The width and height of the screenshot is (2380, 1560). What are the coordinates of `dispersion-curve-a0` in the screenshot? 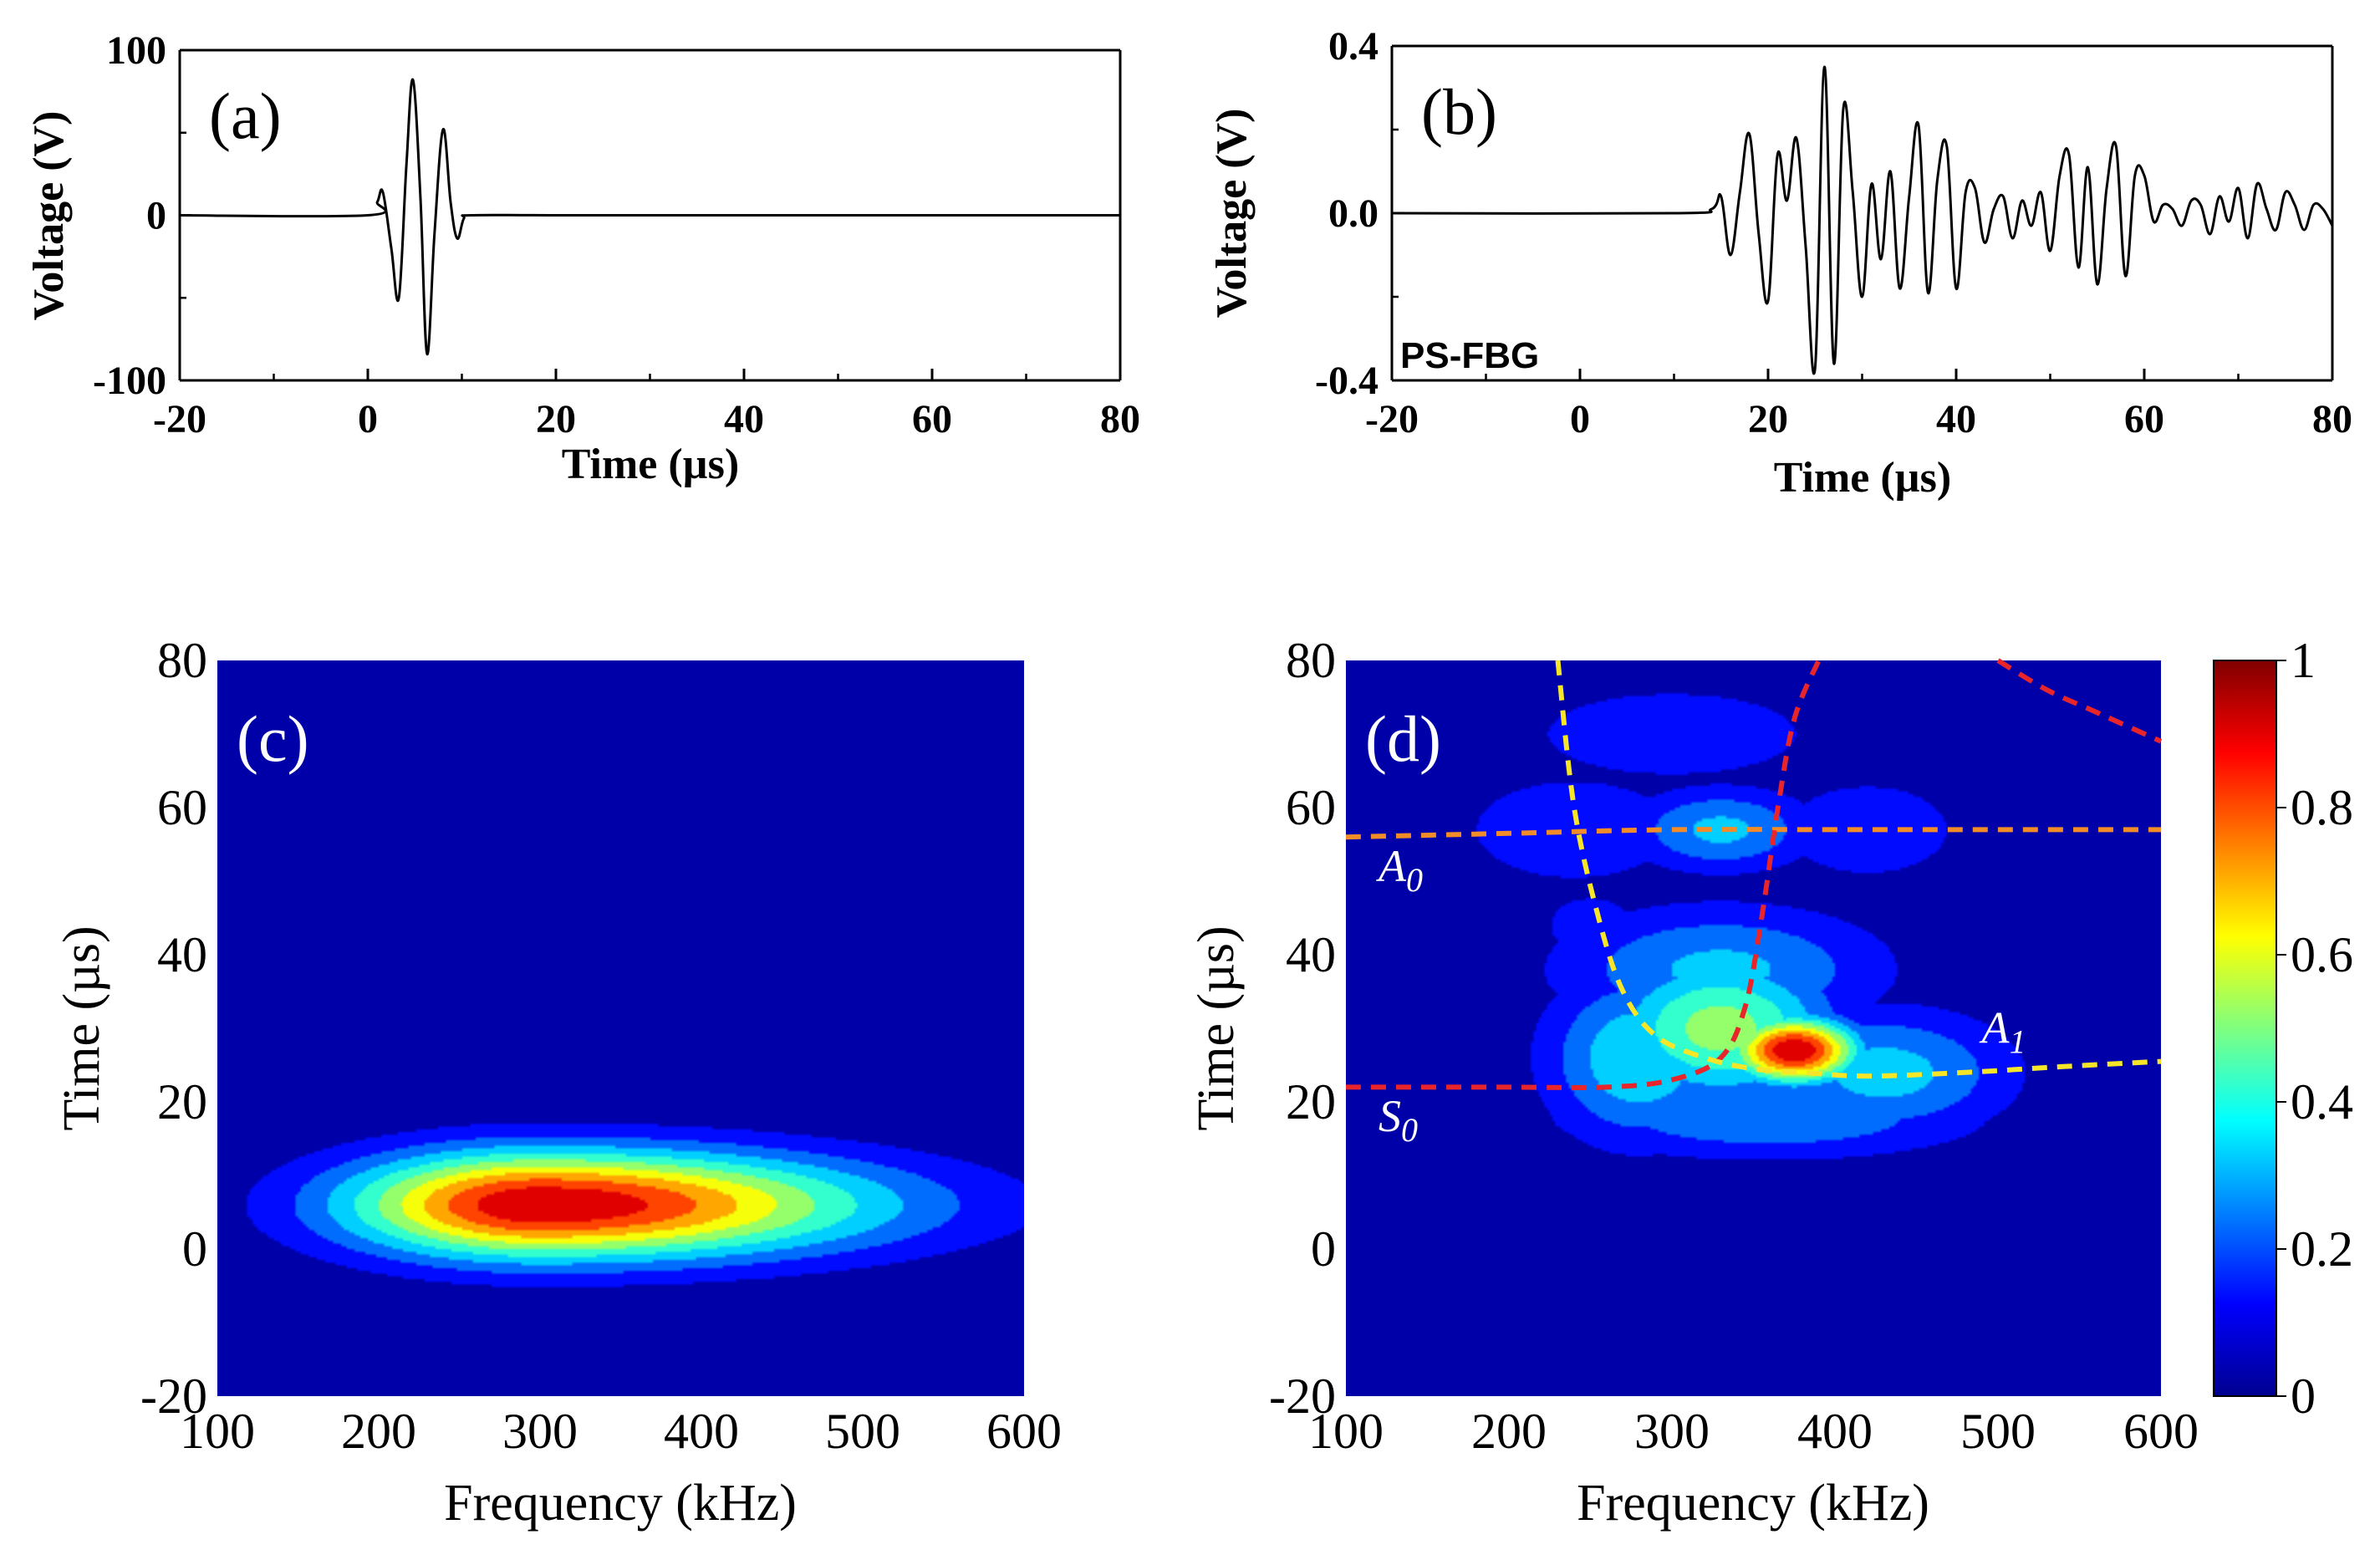 It's located at (1753, 833).